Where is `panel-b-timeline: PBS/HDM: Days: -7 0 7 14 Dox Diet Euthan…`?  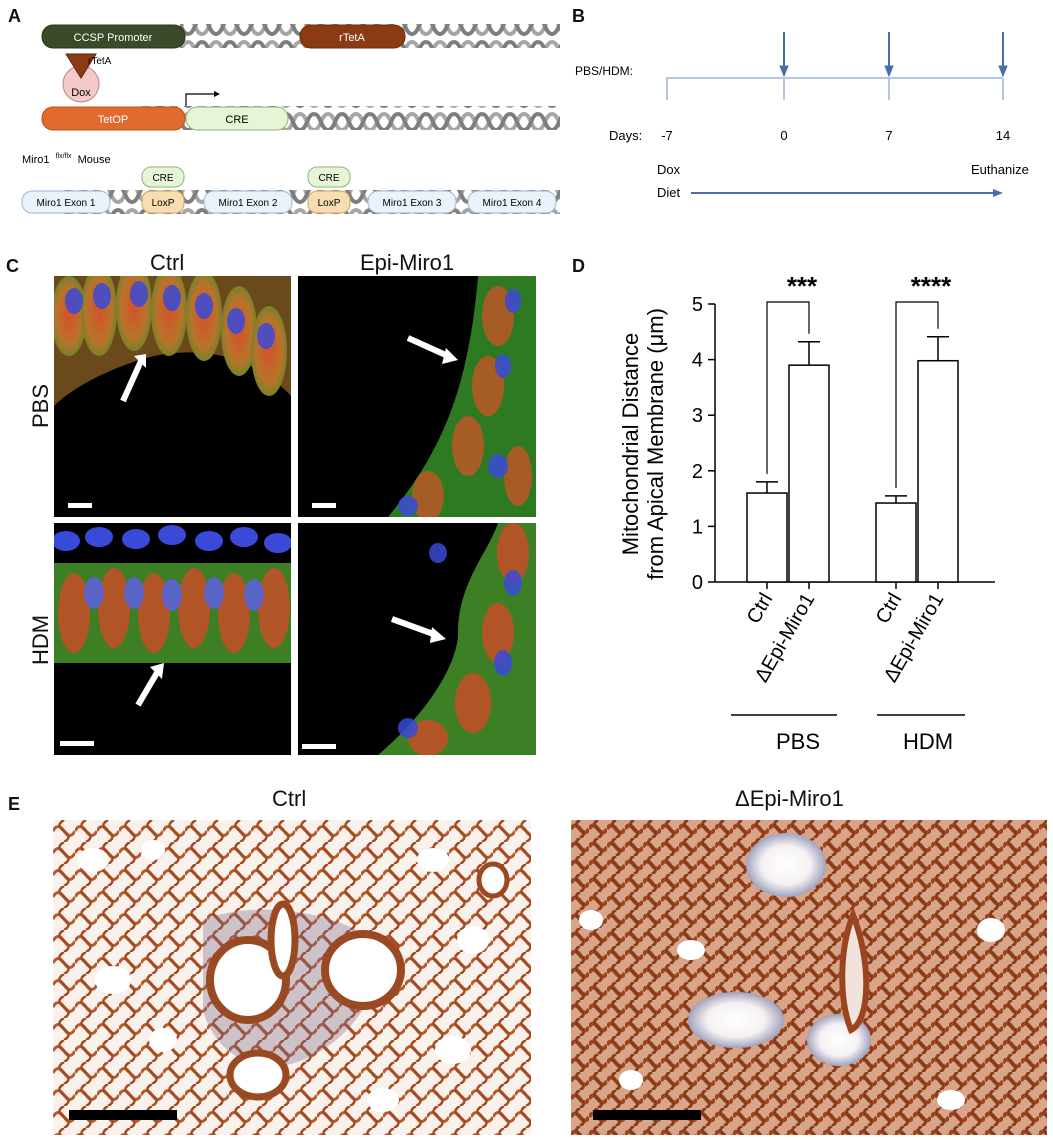
panel-b-timeline: PBS/HDM: Days: -7 0 7 14 Dox Diet Euthan… is located at coordinates (802, 116).